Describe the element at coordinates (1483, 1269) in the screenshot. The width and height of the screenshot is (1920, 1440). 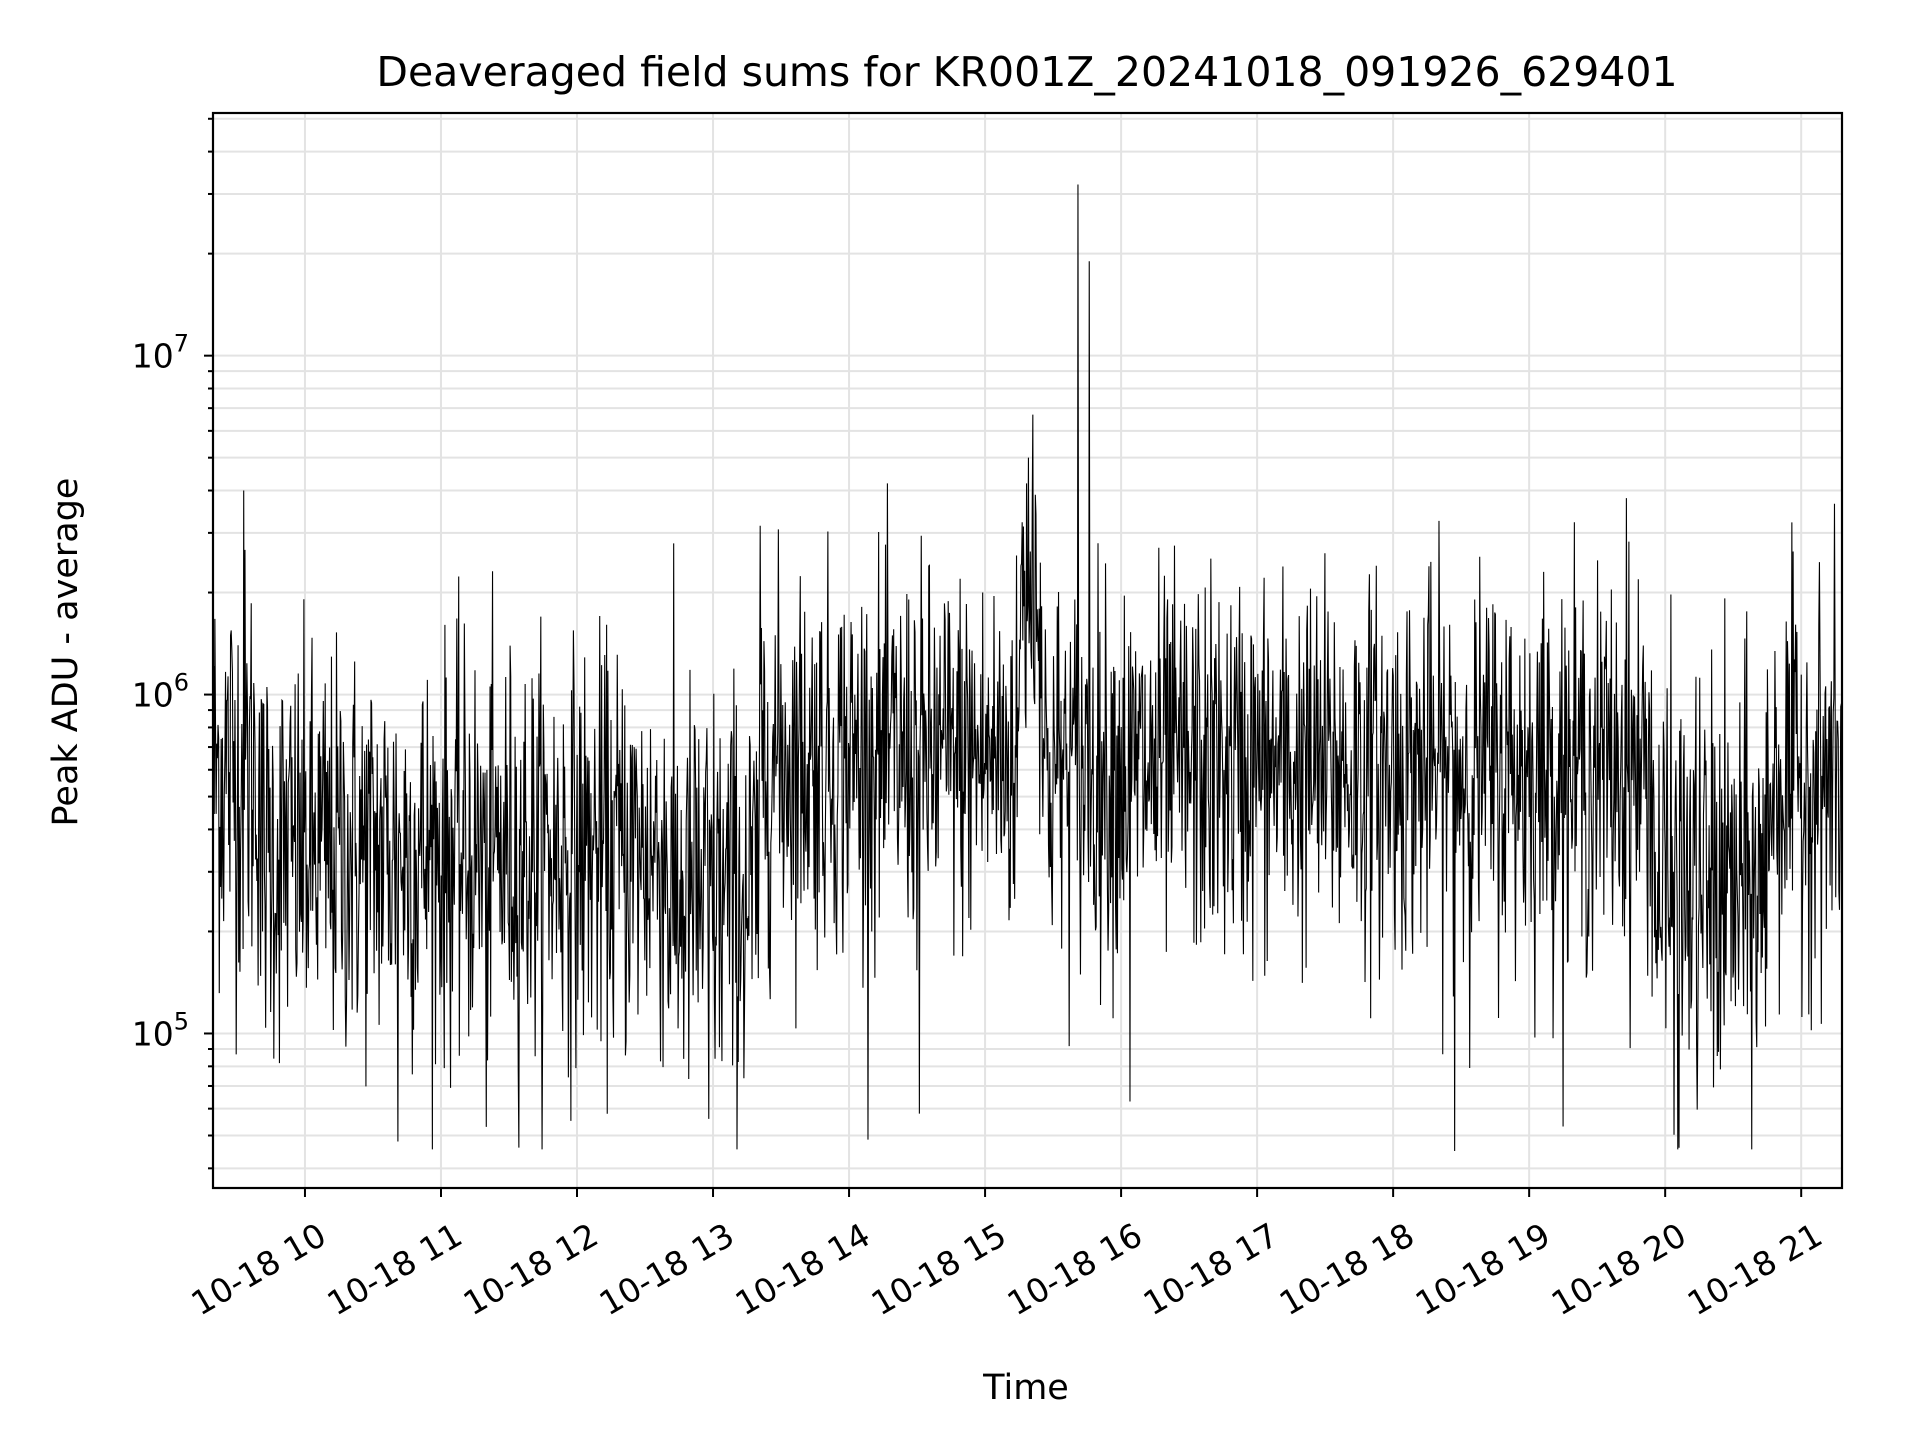
I see `x-tick-label: 10-18 19` at that location.